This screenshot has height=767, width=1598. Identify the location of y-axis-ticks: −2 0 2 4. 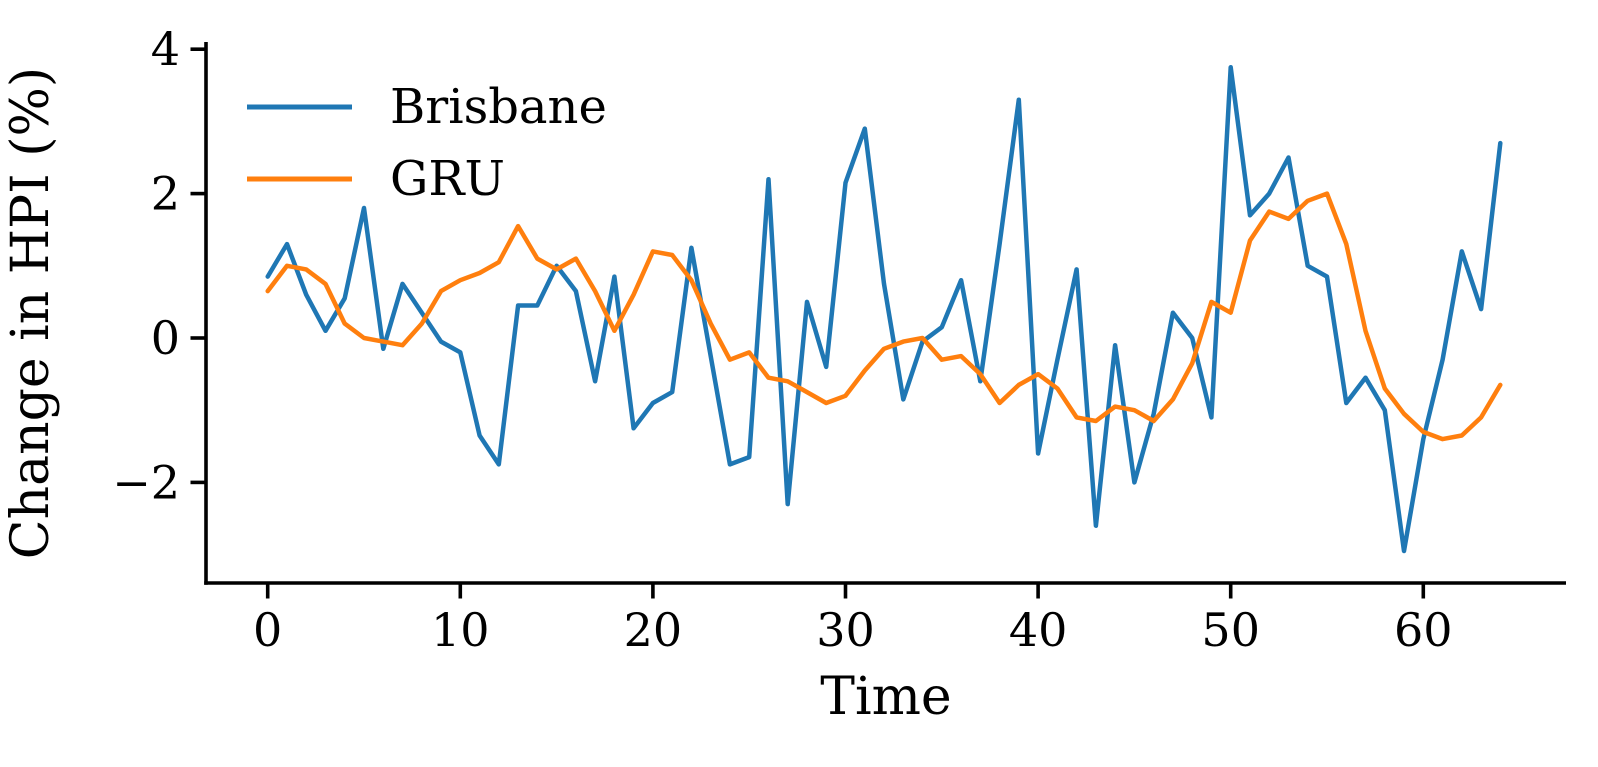
(159, 265).